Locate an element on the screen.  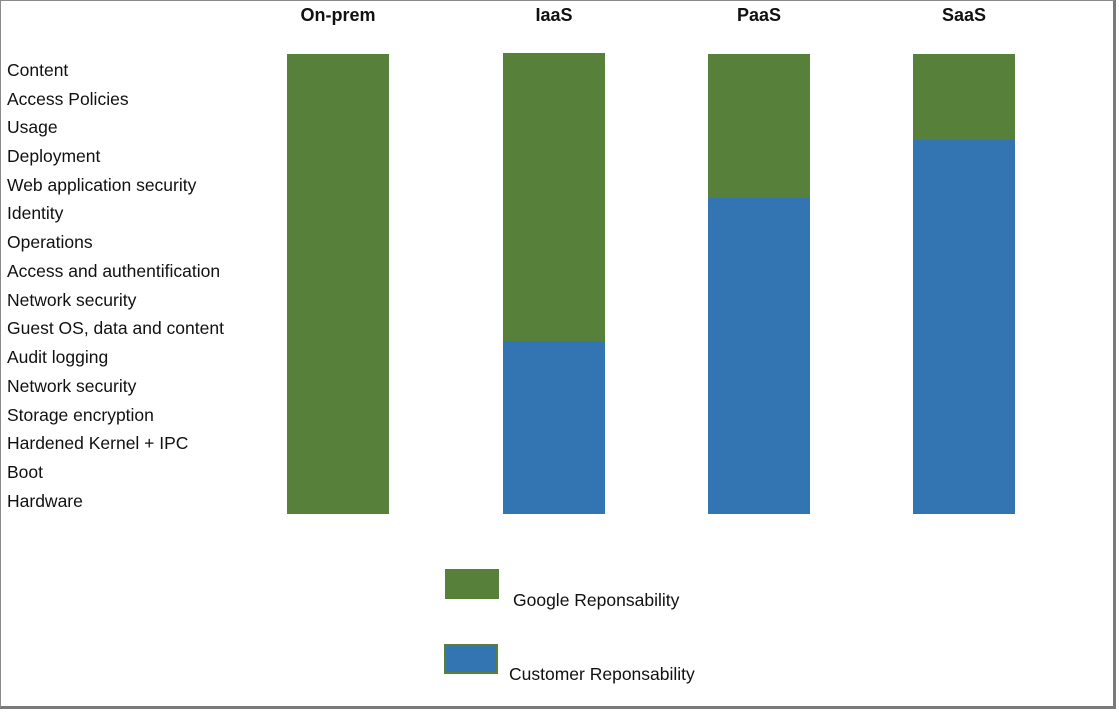
bar-paas is located at coordinates (759, 284).